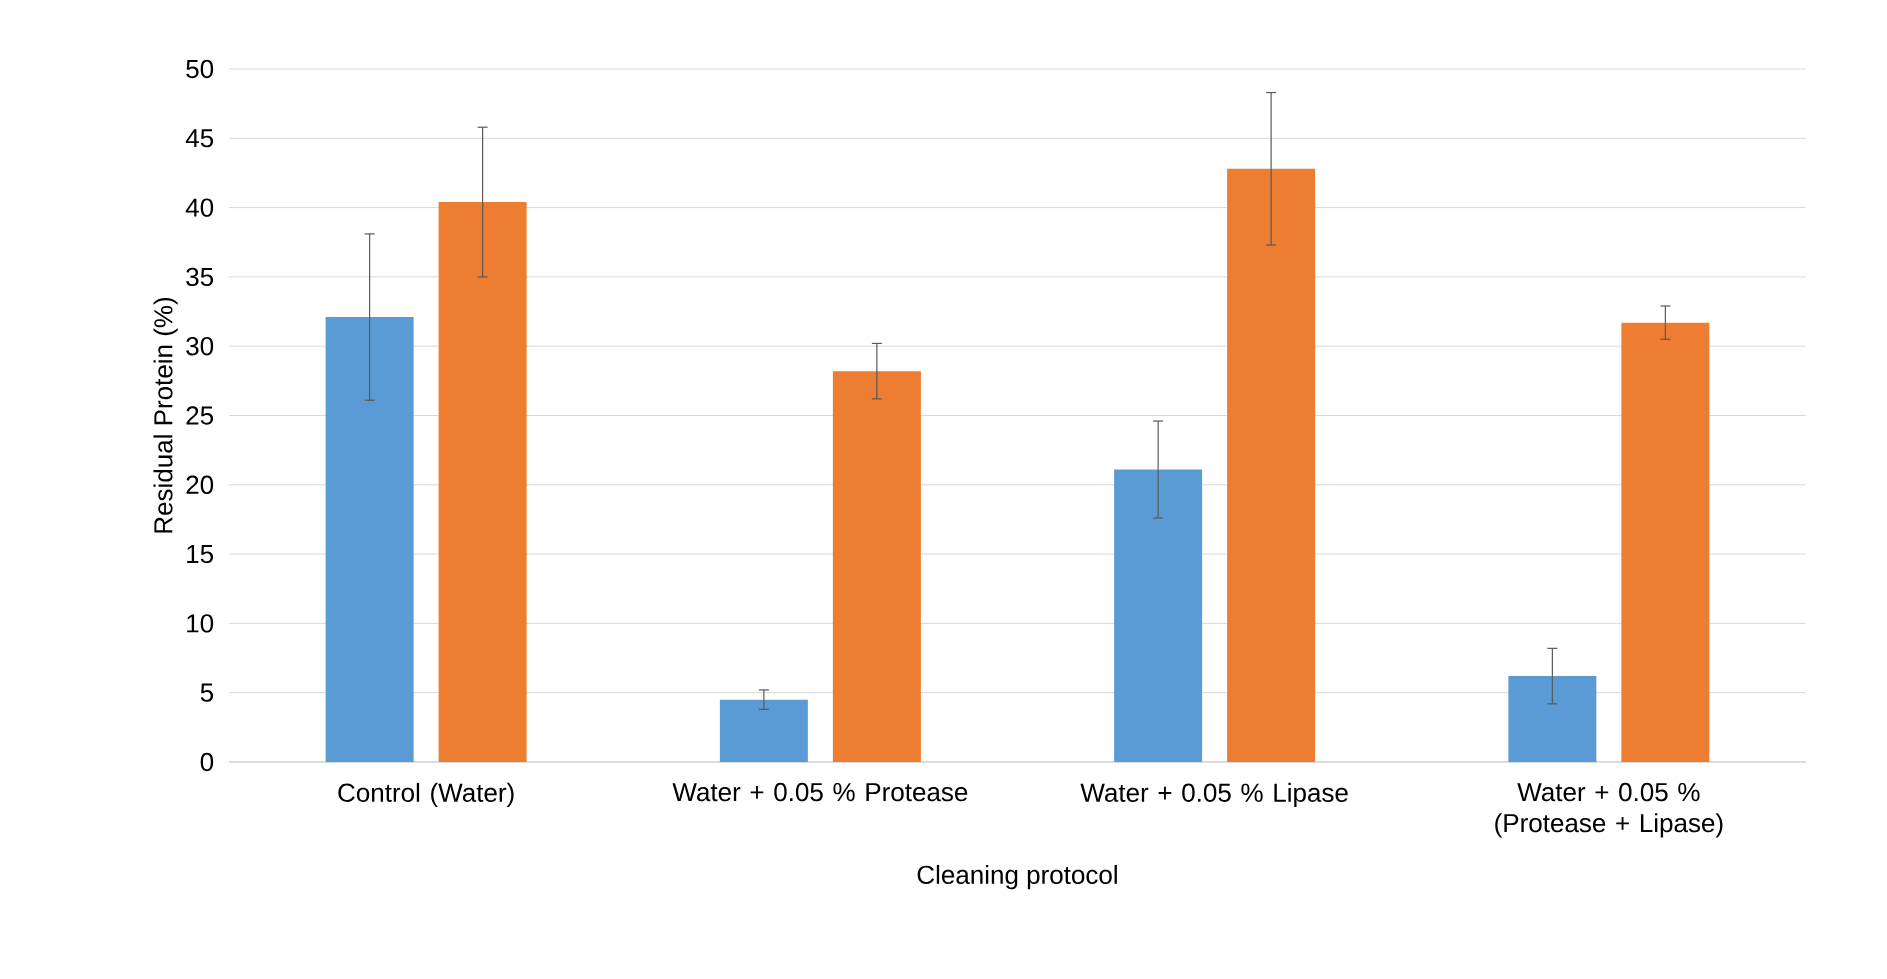  What do you see at coordinates (1214, 795) in the screenshot?
I see `x-tick-label: Water + 0.05 % Lipase` at bounding box center [1214, 795].